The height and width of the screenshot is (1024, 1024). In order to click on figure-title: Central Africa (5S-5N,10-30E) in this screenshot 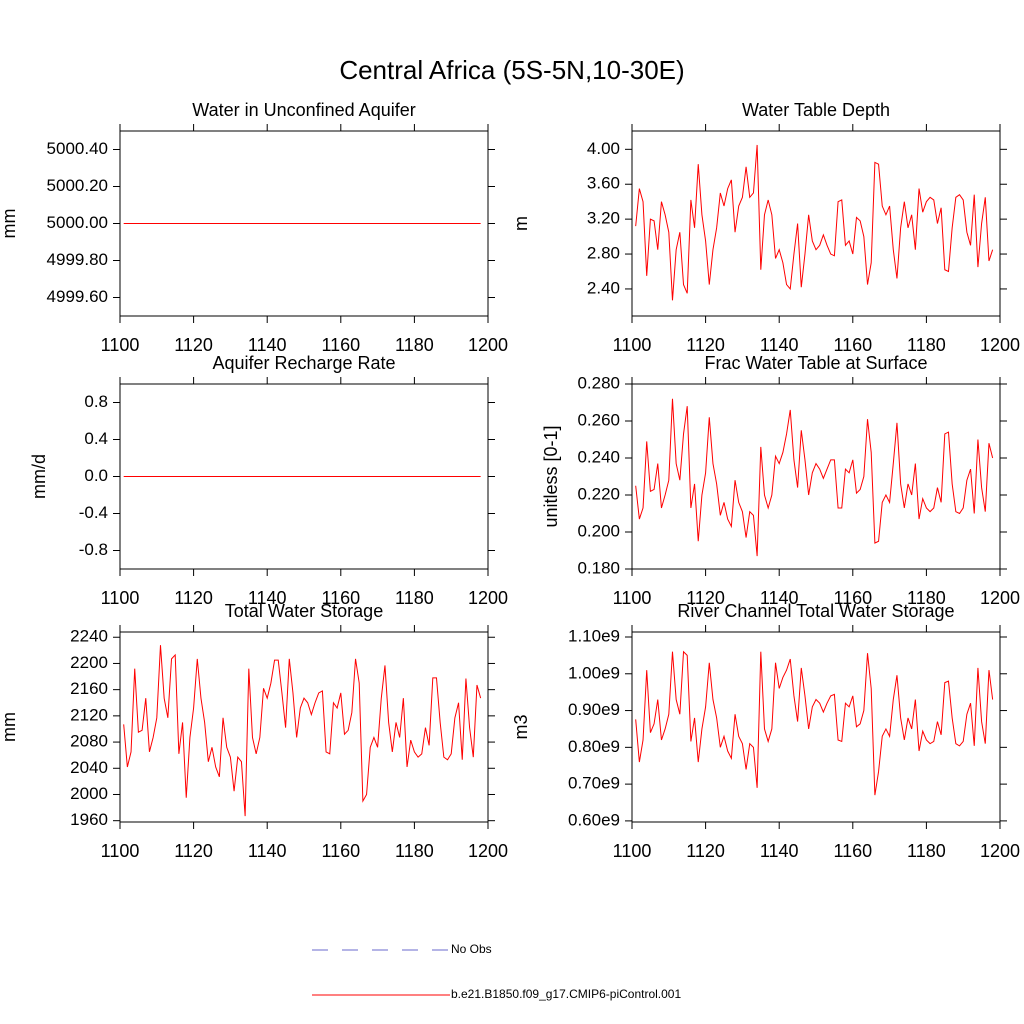, I will do `click(511, 70)`.